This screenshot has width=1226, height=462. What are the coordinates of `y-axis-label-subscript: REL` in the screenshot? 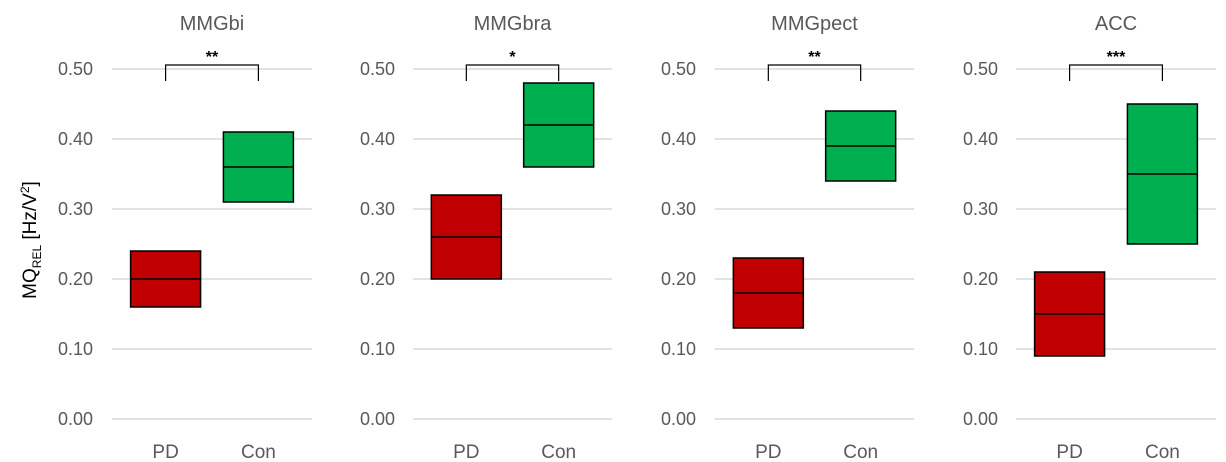 It's located at (37, 257).